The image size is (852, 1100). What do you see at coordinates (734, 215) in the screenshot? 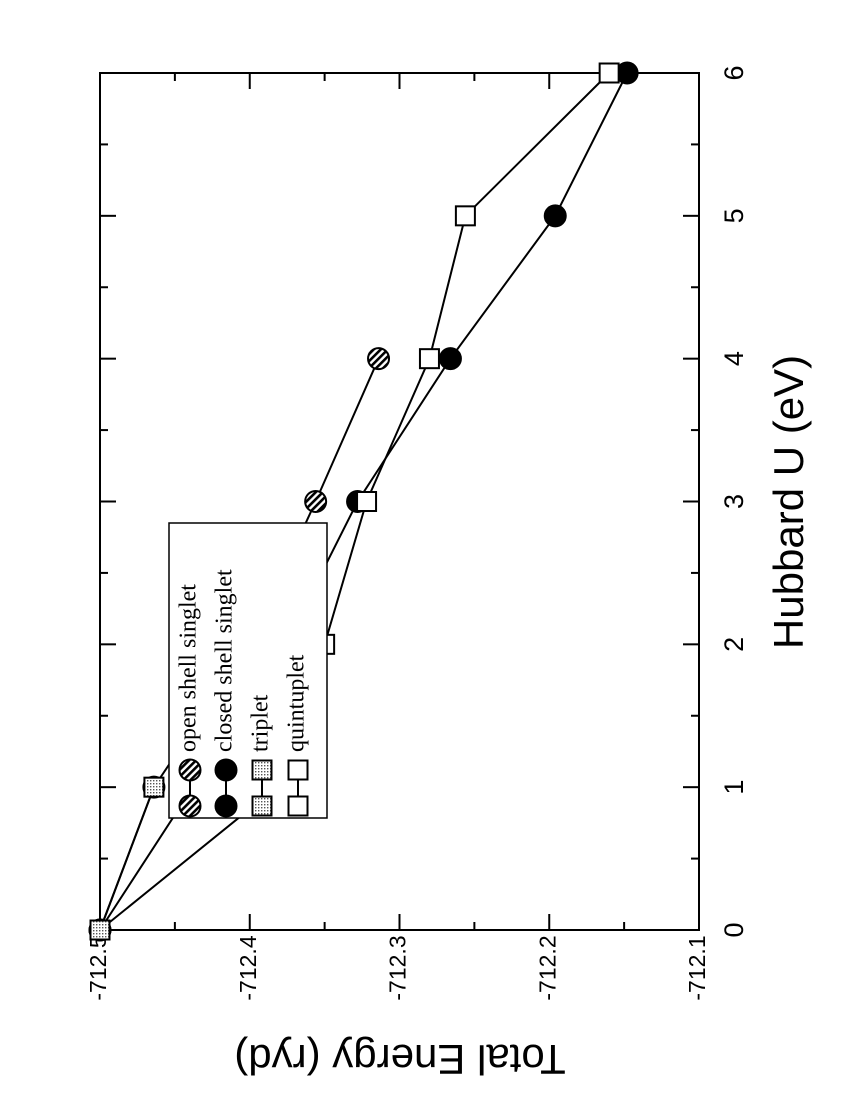
I see `u-tick-label: 5` at bounding box center [734, 215].